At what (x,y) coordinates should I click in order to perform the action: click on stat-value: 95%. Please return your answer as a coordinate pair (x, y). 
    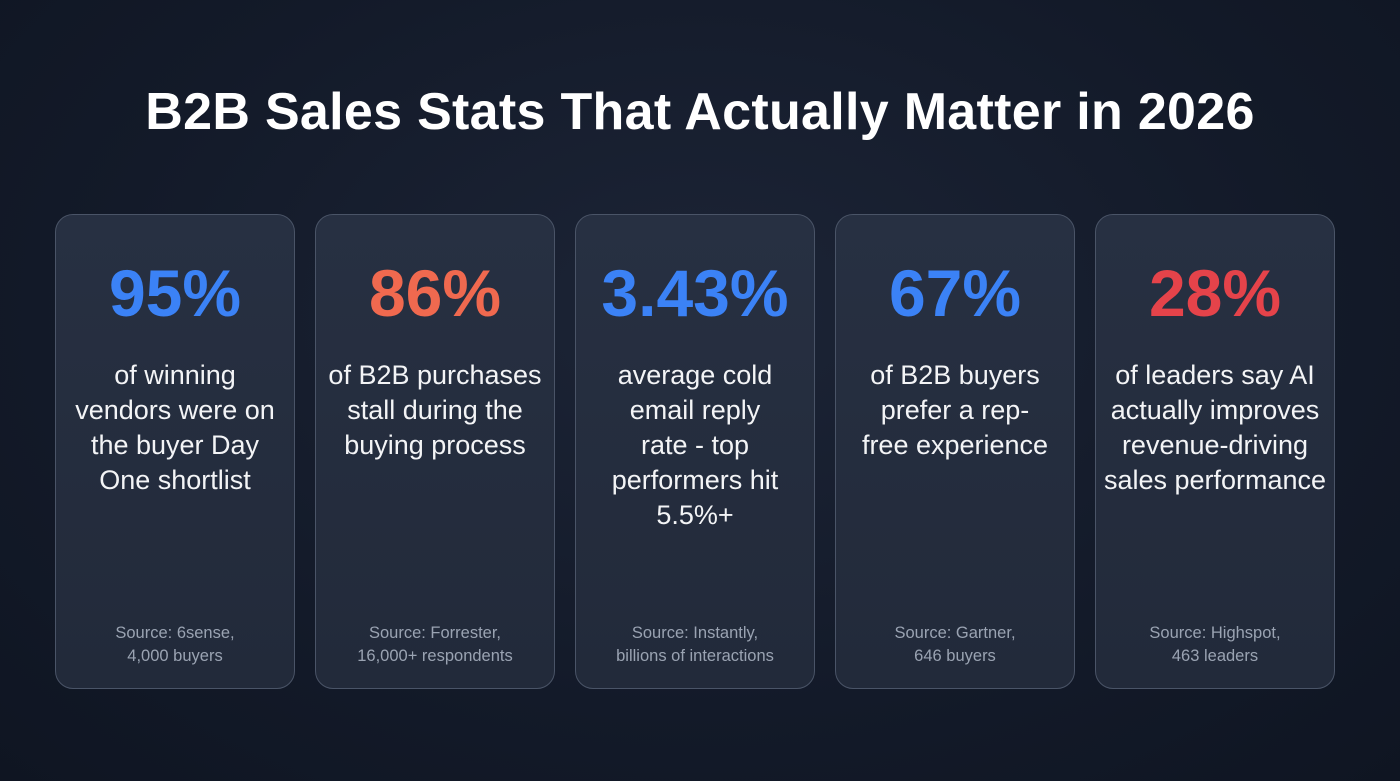
    Looking at the image, I should click on (175, 293).